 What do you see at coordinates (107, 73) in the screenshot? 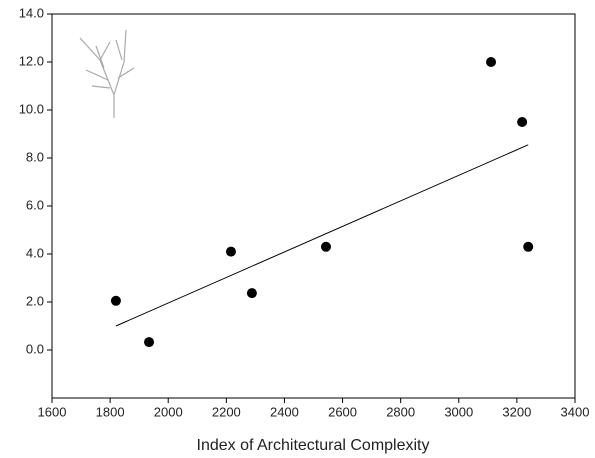
I see `plant-icon` at bounding box center [107, 73].